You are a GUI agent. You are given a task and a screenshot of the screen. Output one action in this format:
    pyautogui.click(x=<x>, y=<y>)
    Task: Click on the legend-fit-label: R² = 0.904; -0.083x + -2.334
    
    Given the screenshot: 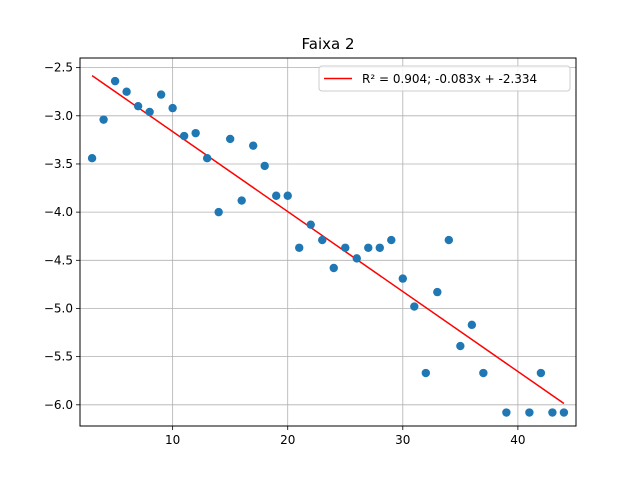 What is the action you would take?
    pyautogui.click(x=449, y=79)
    